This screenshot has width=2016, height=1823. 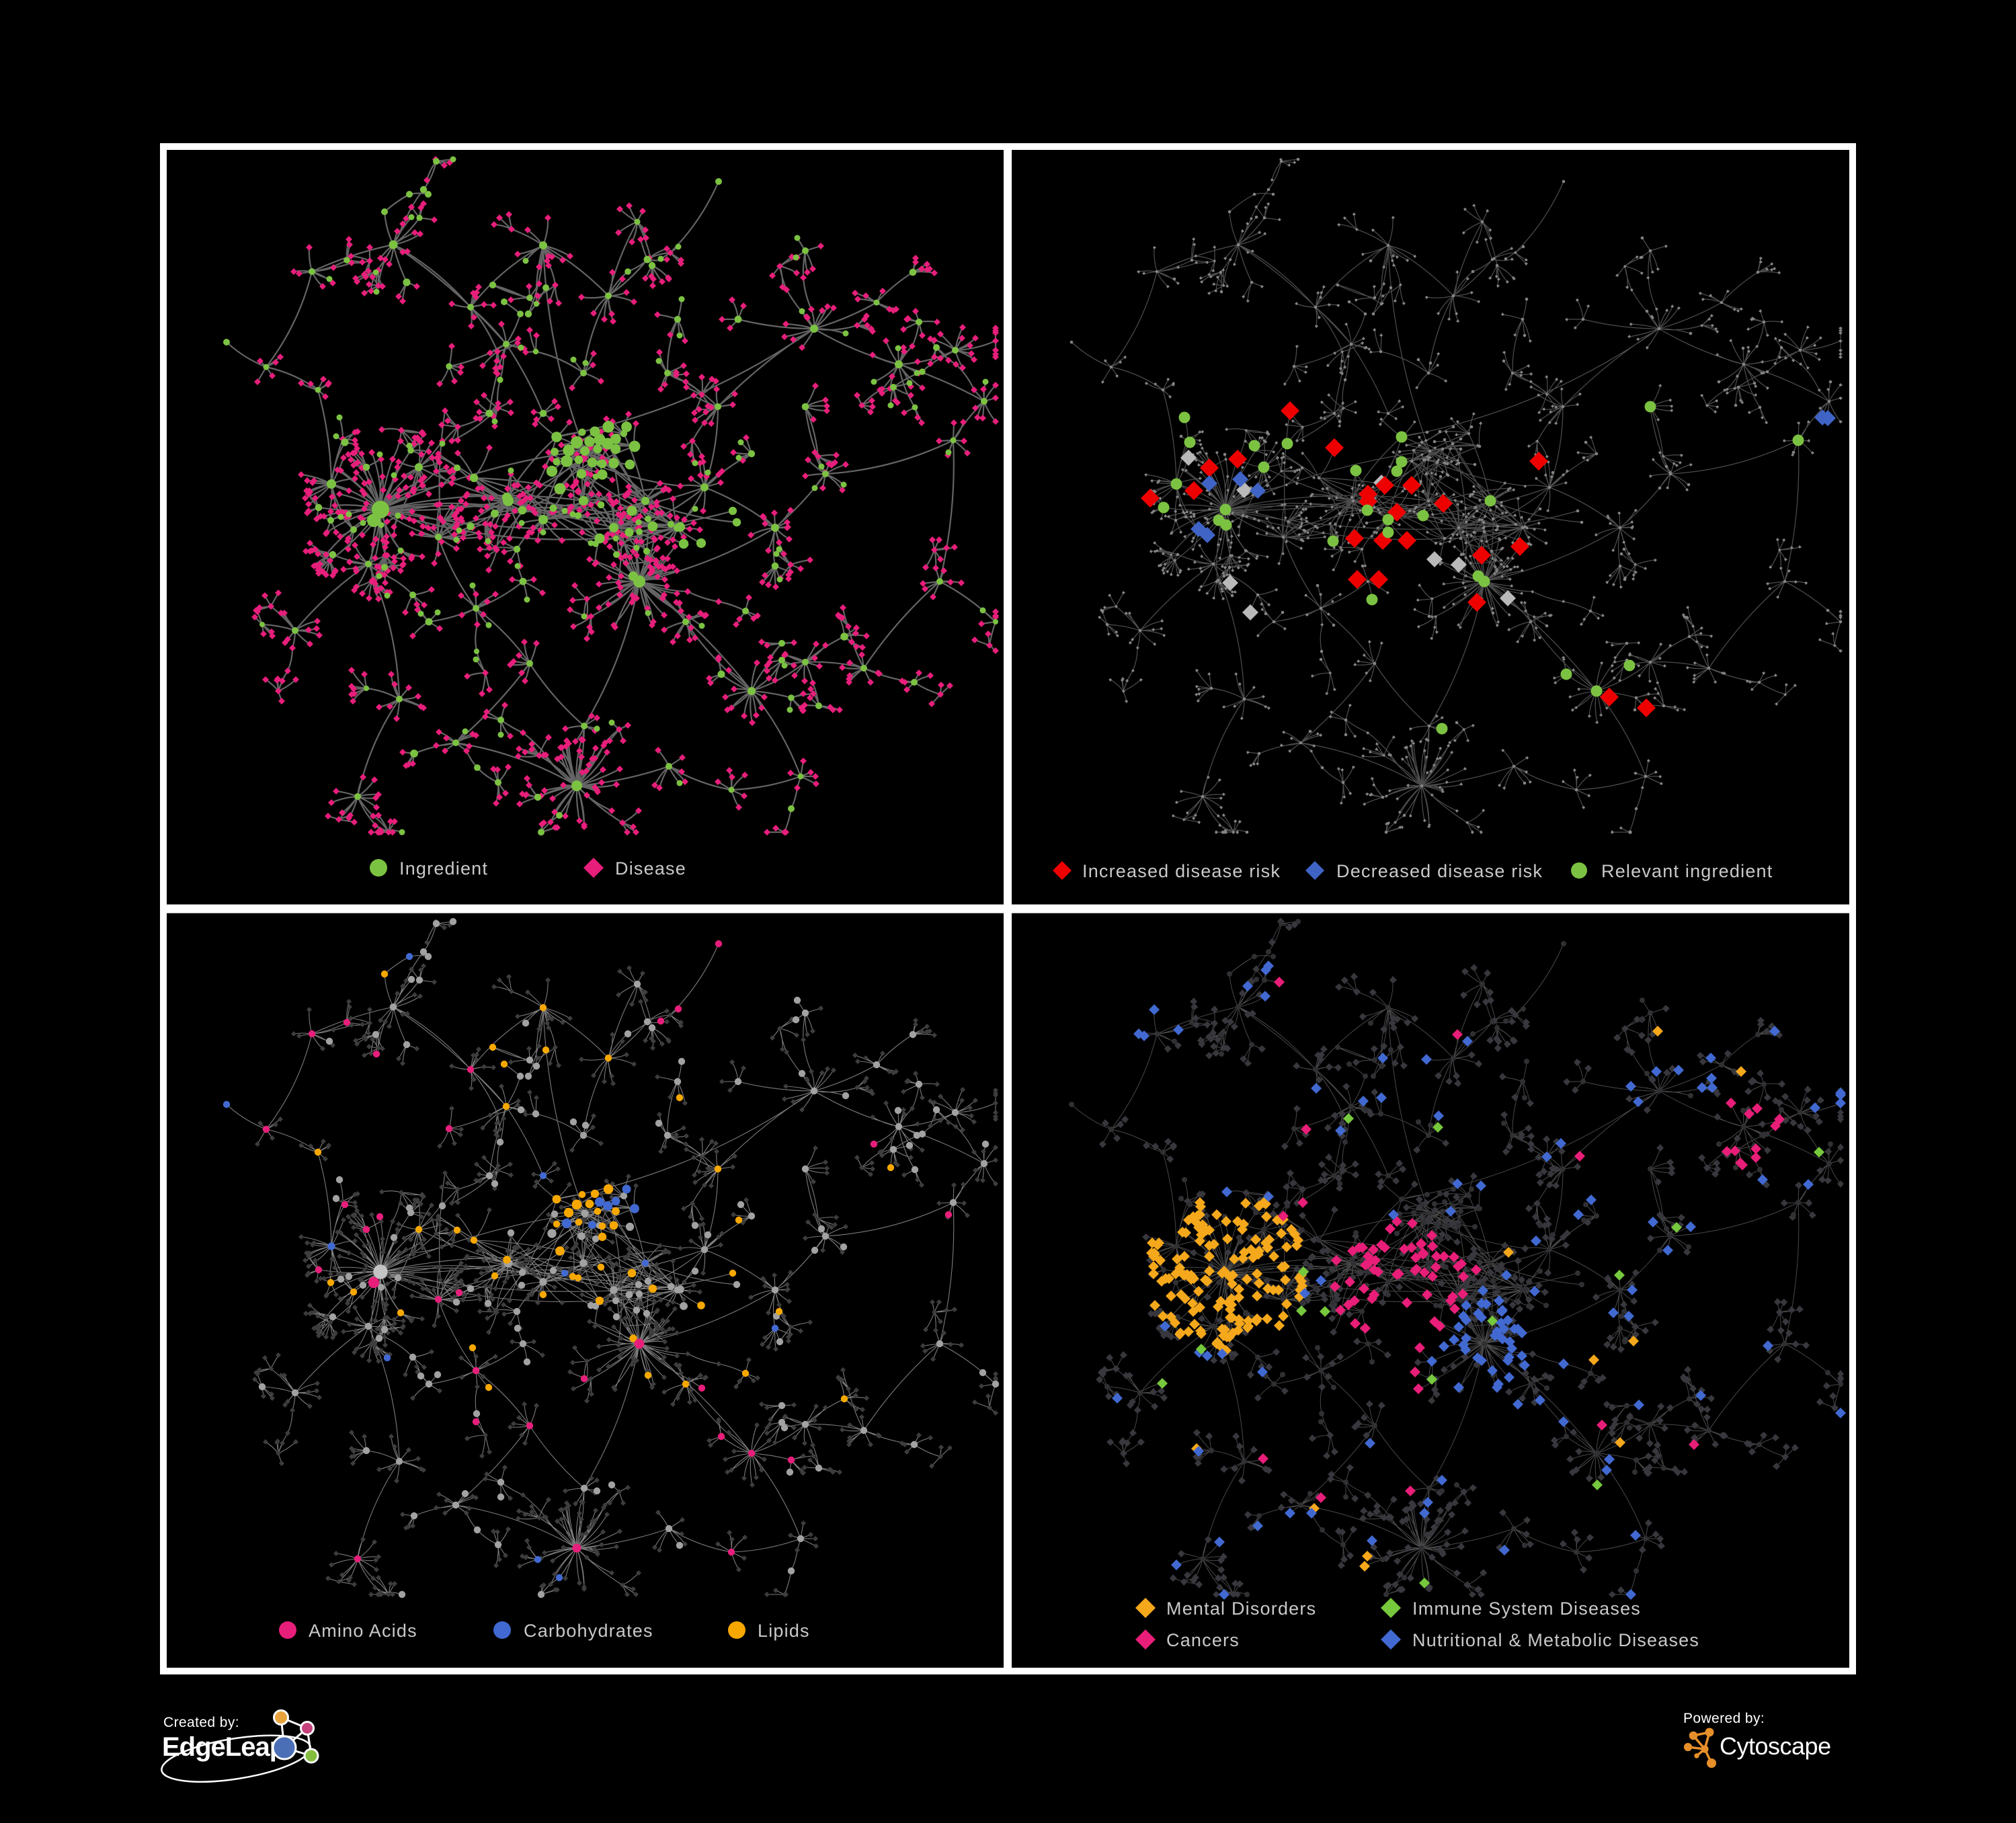 What do you see at coordinates (588, 1631) in the screenshot?
I see `svg-text: Carbohydrates` at bounding box center [588, 1631].